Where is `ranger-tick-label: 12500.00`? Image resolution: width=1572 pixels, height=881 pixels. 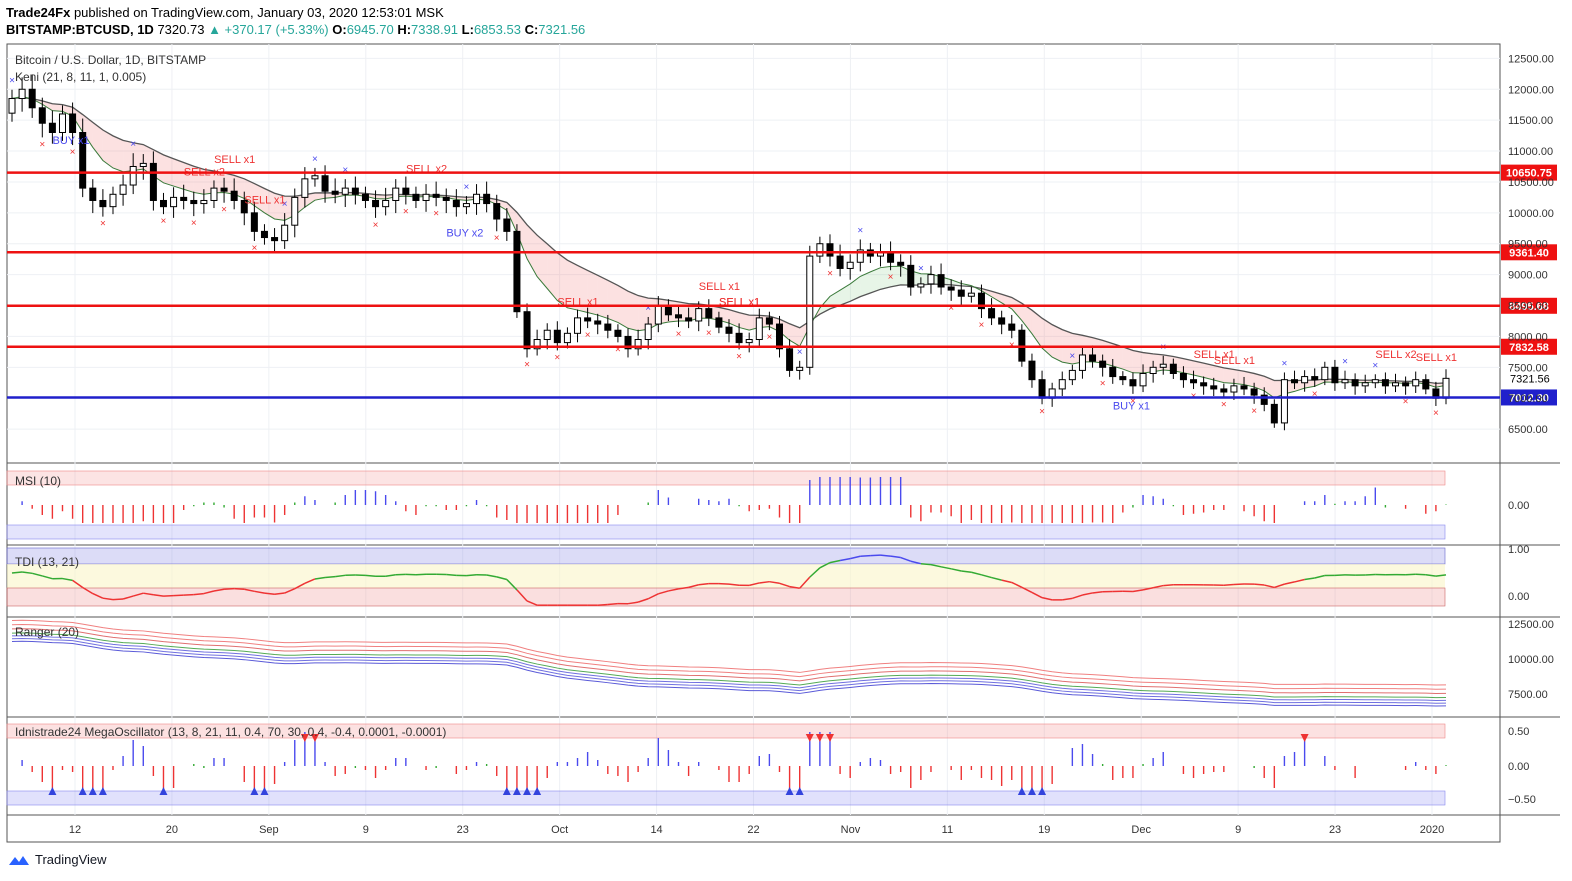 ranger-tick-label: 12500.00 is located at coordinates (1531, 625).